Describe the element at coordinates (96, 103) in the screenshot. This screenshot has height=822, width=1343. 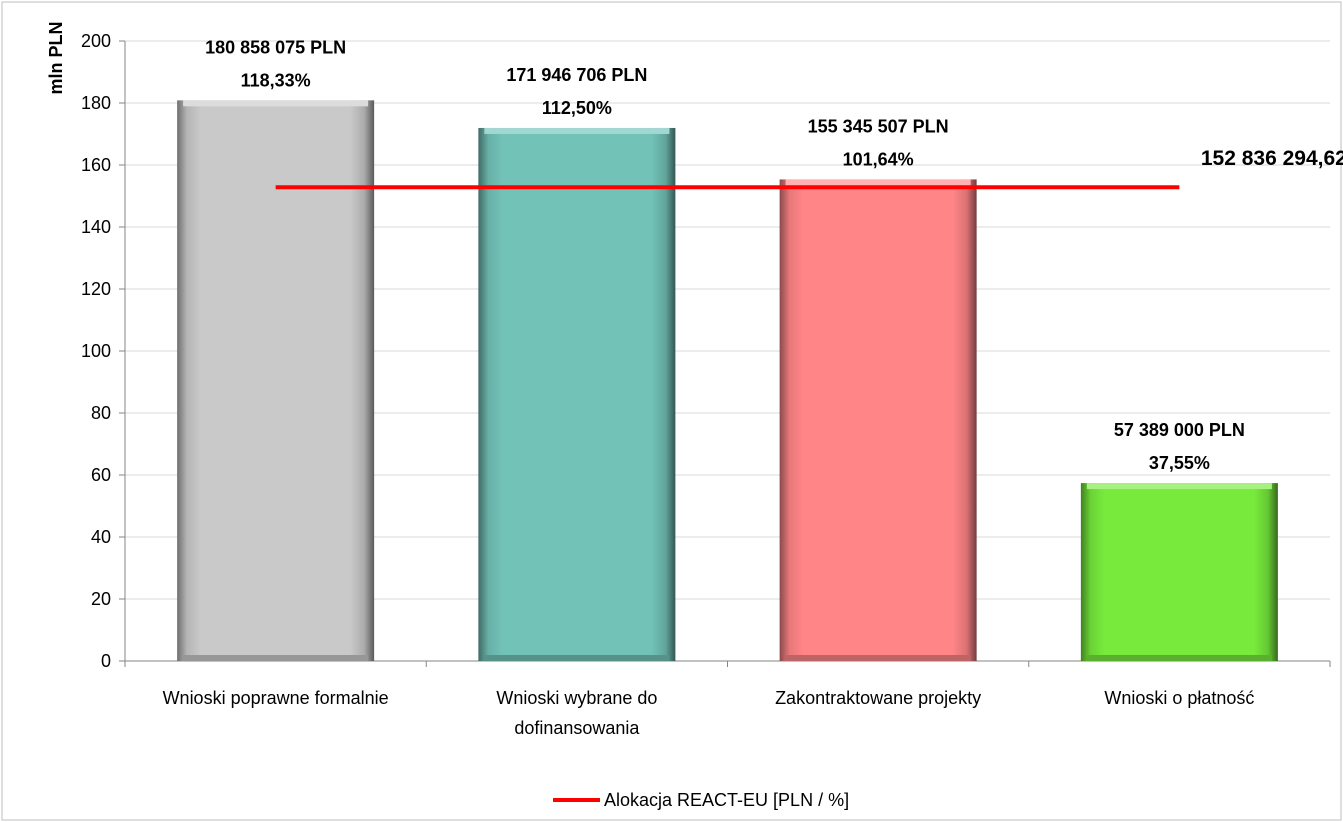
I see `y-tick-label: 180` at that location.